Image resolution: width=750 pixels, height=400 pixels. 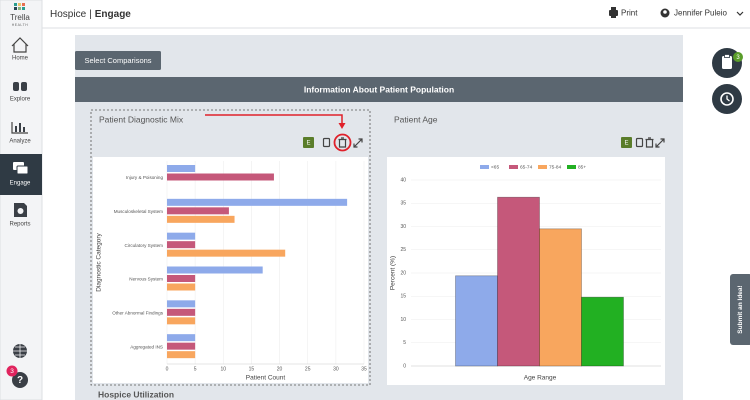 What do you see at coordinates (19, 225) in the screenshot?
I see `nav-label: Reports` at bounding box center [19, 225].